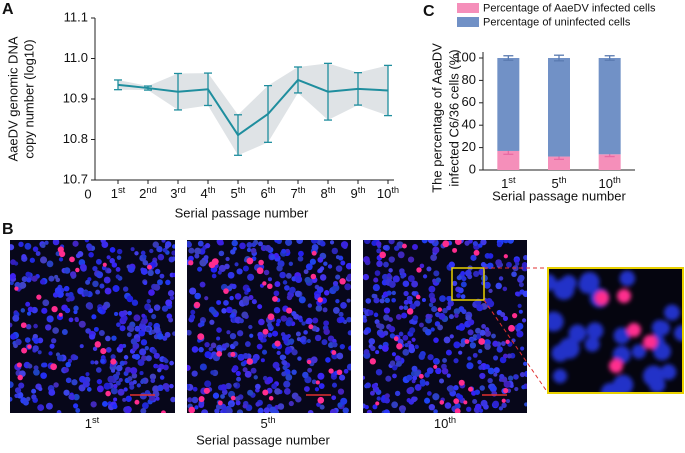 The width and height of the screenshot is (685, 453). What do you see at coordinates (75, 97) in the screenshot?
I see `y-tick-label: 10.9` at bounding box center [75, 97].